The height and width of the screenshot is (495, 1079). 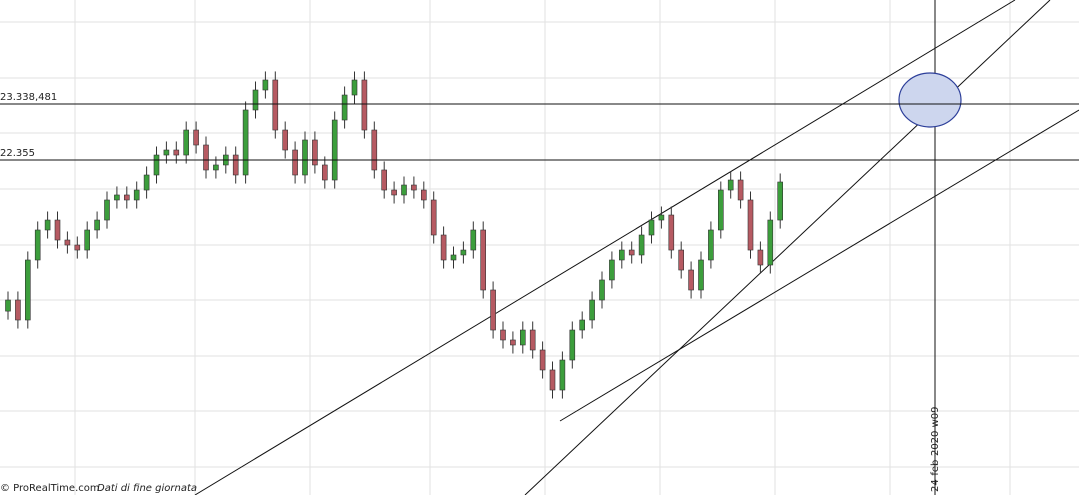 What do you see at coordinates (147, 488) in the screenshot?
I see `source-note: Dati di fine giornata` at bounding box center [147, 488].